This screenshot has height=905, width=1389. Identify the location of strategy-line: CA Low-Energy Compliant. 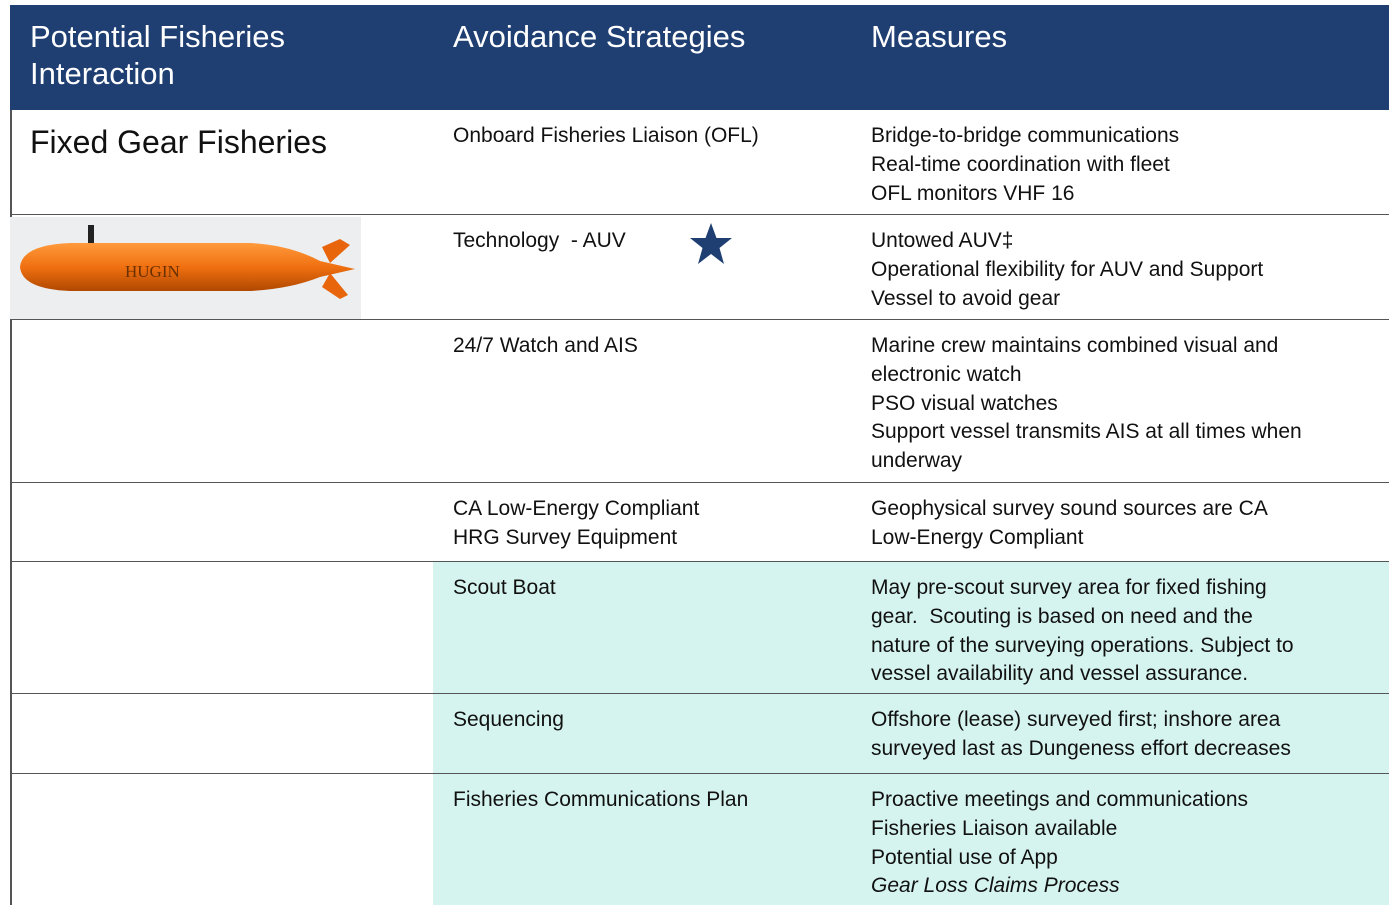
(576, 508).